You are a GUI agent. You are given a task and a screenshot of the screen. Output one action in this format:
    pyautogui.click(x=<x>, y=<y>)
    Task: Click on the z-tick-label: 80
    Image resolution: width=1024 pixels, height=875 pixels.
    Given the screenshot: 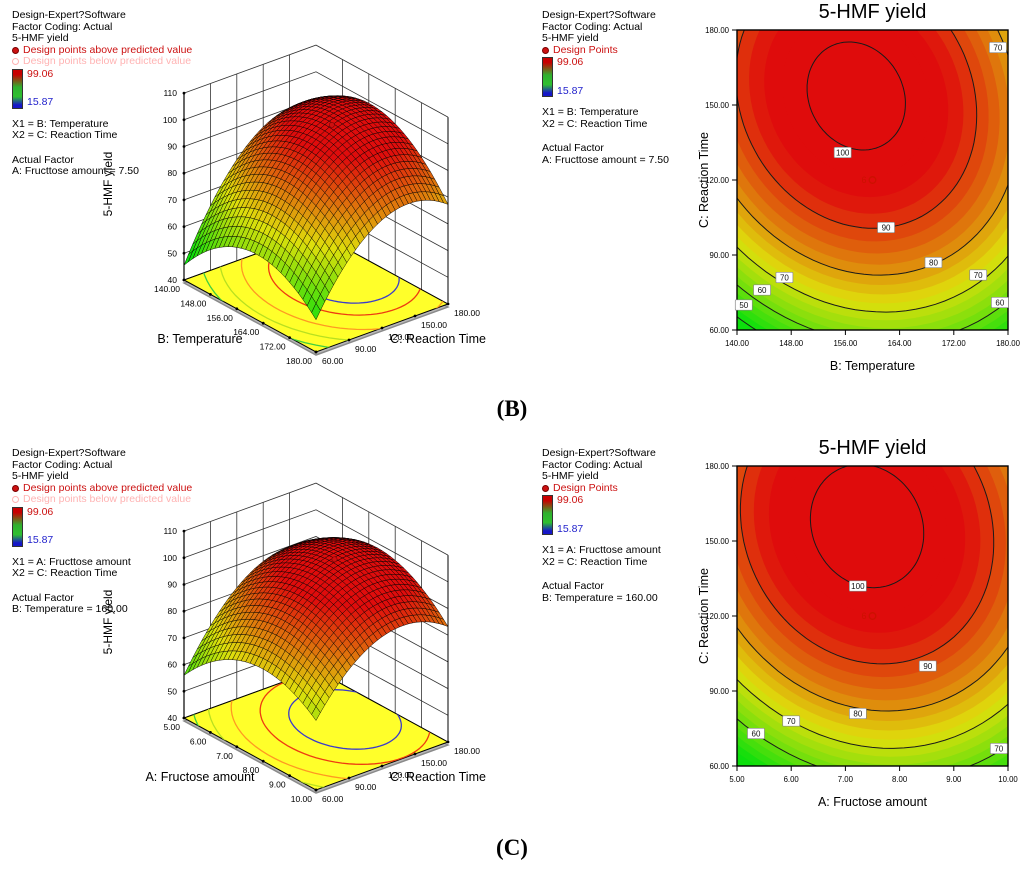 What is the action you would take?
    pyautogui.click(x=173, y=611)
    